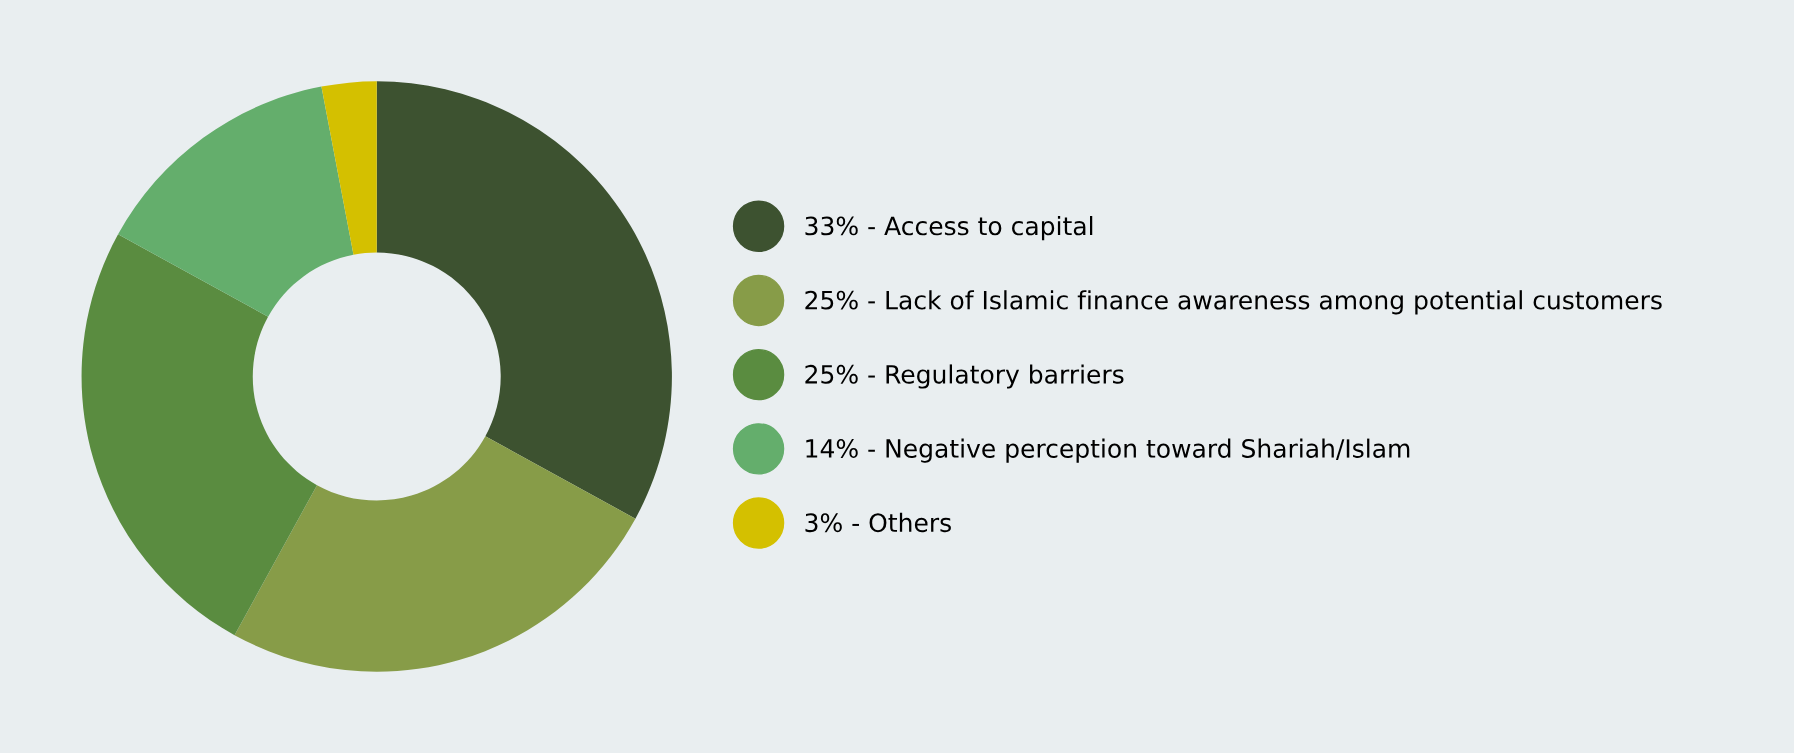 This screenshot has height=753, width=1794. Describe the element at coordinates (949, 228) in the screenshot. I see `legend-label: 33% - Access to capital` at that location.